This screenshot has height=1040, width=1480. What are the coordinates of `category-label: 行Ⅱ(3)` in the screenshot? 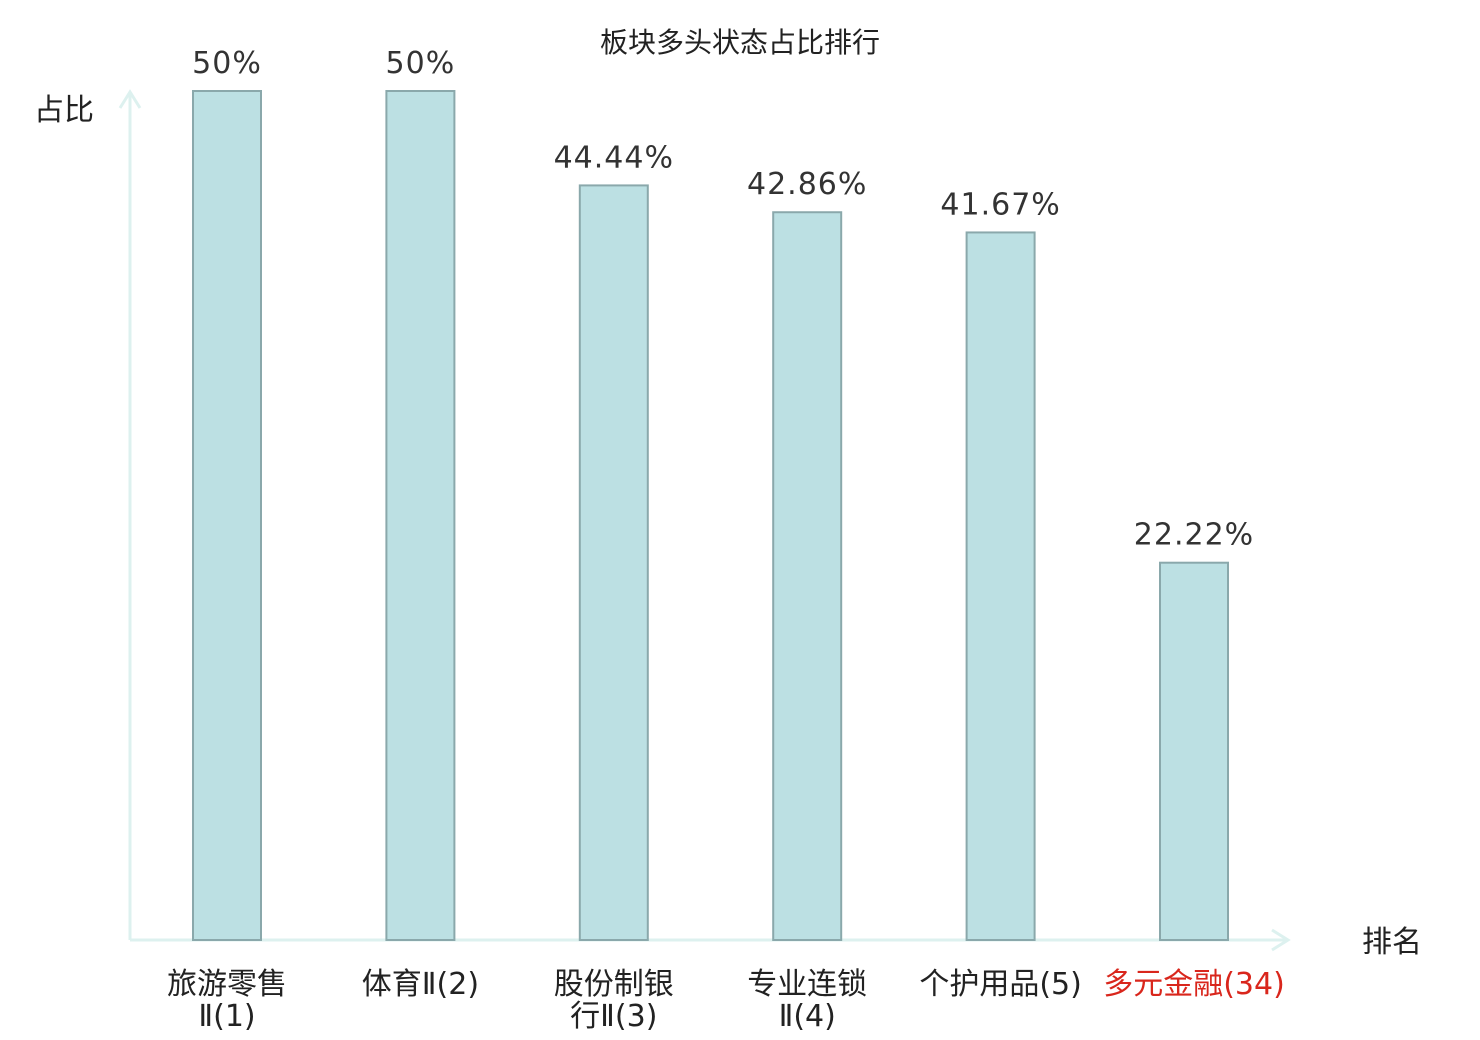 It's located at (613, 1016).